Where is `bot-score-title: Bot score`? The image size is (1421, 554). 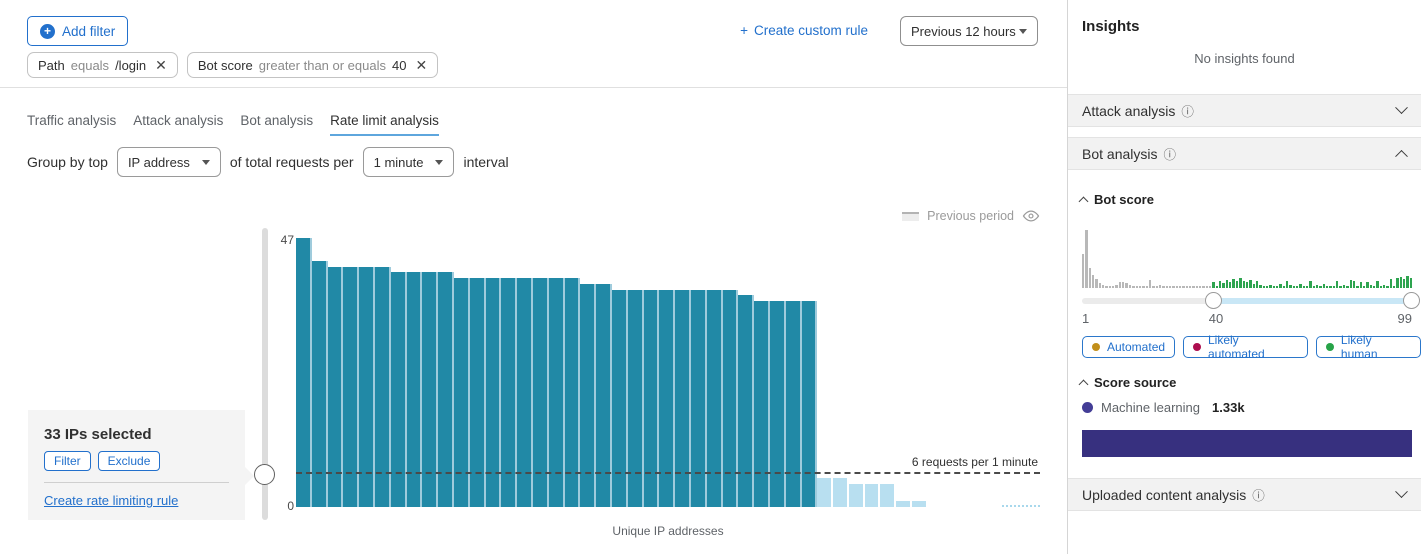
bot-score-title: Bot score is located at coordinates (1124, 199).